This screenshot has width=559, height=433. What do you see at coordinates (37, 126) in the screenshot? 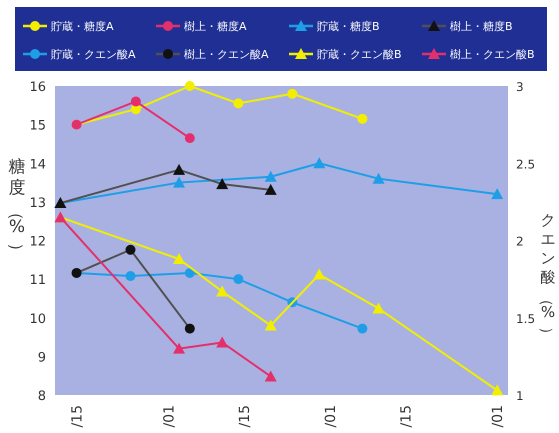
I see `y-tick-label: 15` at bounding box center [37, 126].